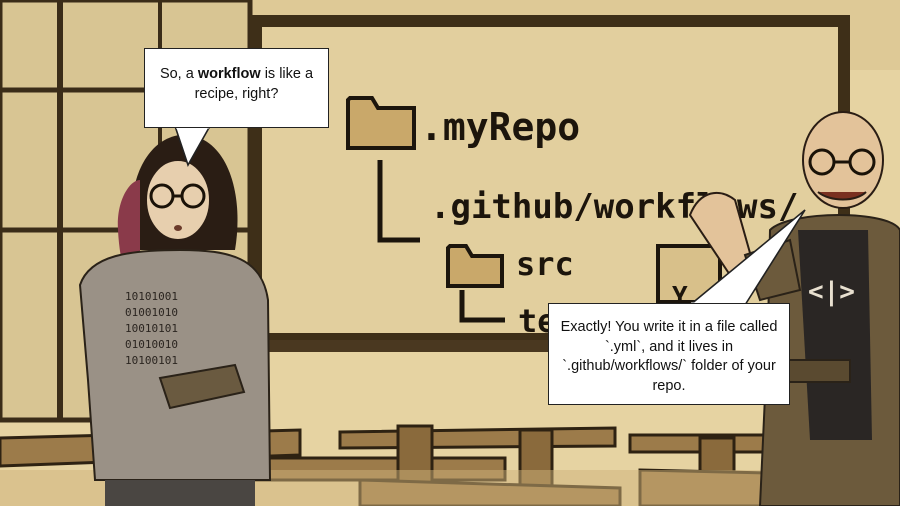  I want to click on bubble-left-text-before: So, a, so click(178, 74).